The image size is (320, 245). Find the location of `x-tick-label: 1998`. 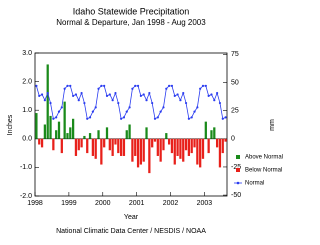

x-tick-label: 1998 is located at coordinates (35, 203).